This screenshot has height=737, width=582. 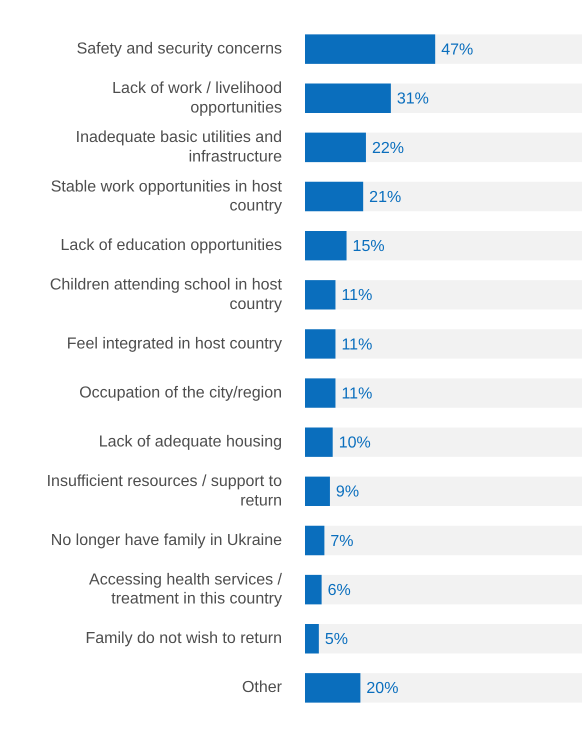 What do you see at coordinates (336, 639) in the screenshot?
I see `data-label: 5%` at bounding box center [336, 639].